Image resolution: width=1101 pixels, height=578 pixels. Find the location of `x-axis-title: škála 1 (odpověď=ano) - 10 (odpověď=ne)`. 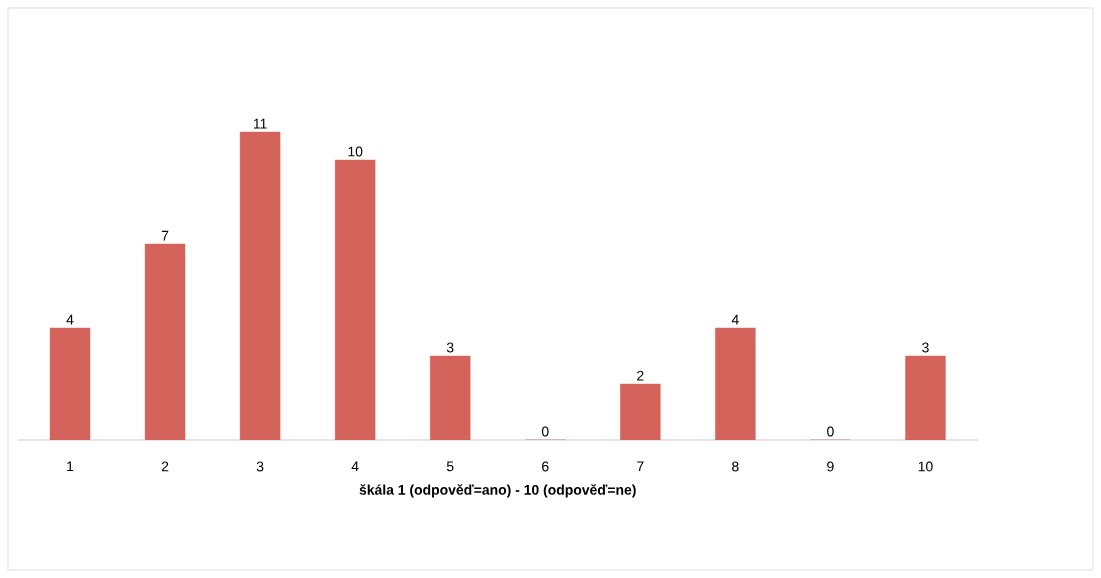

x-axis-title: škála 1 (odpověď=ano) - 10 (odpověď=ne) is located at coordinates (497, 491).